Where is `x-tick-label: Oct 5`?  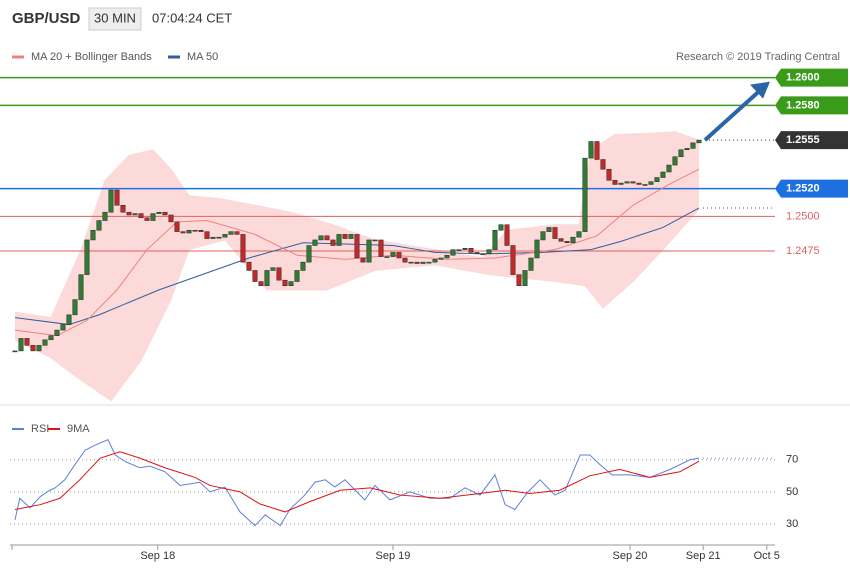 x-tick-label: Oct 5 is located at coordinates (767, 556).